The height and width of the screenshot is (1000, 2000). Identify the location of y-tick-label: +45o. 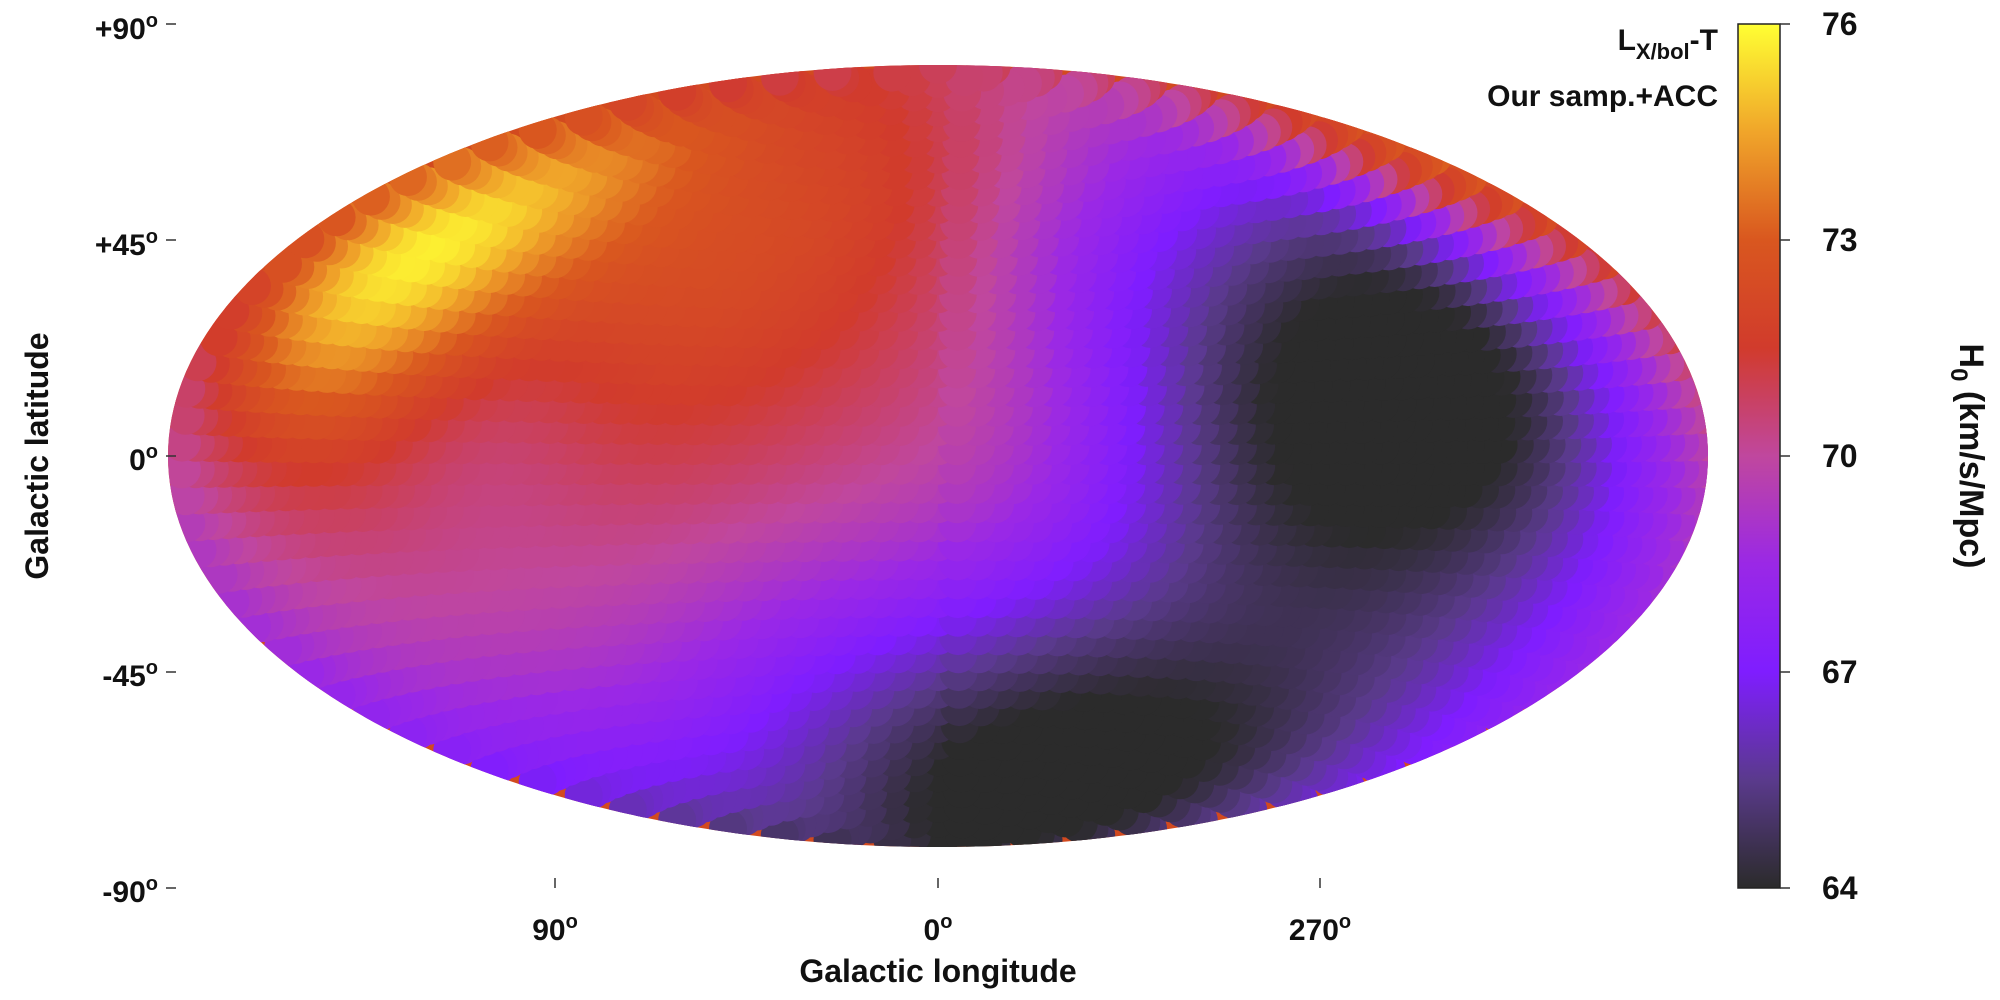
(126, 244).